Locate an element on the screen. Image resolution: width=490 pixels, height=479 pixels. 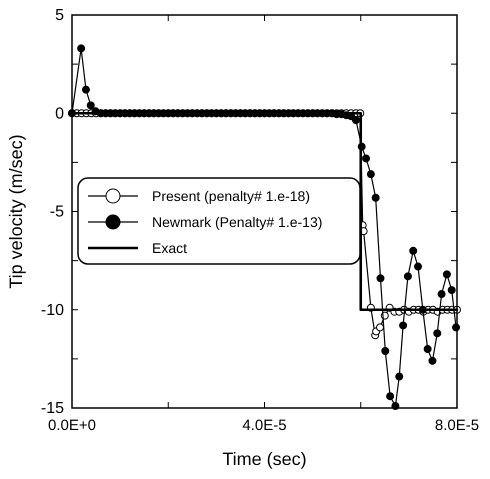
y-tick-label: -10 is located at coordinates (52, 310).